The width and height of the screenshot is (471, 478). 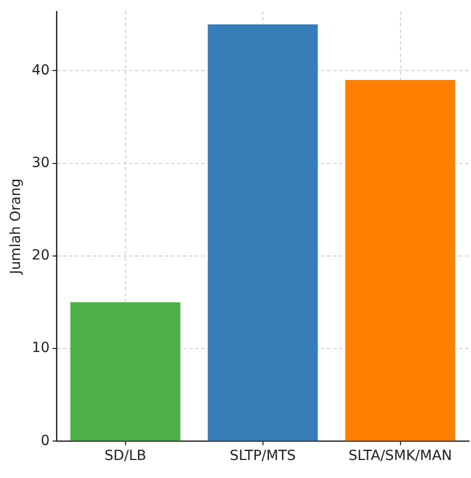 I want to click on y-tick-label: 30, so click(x=41, y=162).